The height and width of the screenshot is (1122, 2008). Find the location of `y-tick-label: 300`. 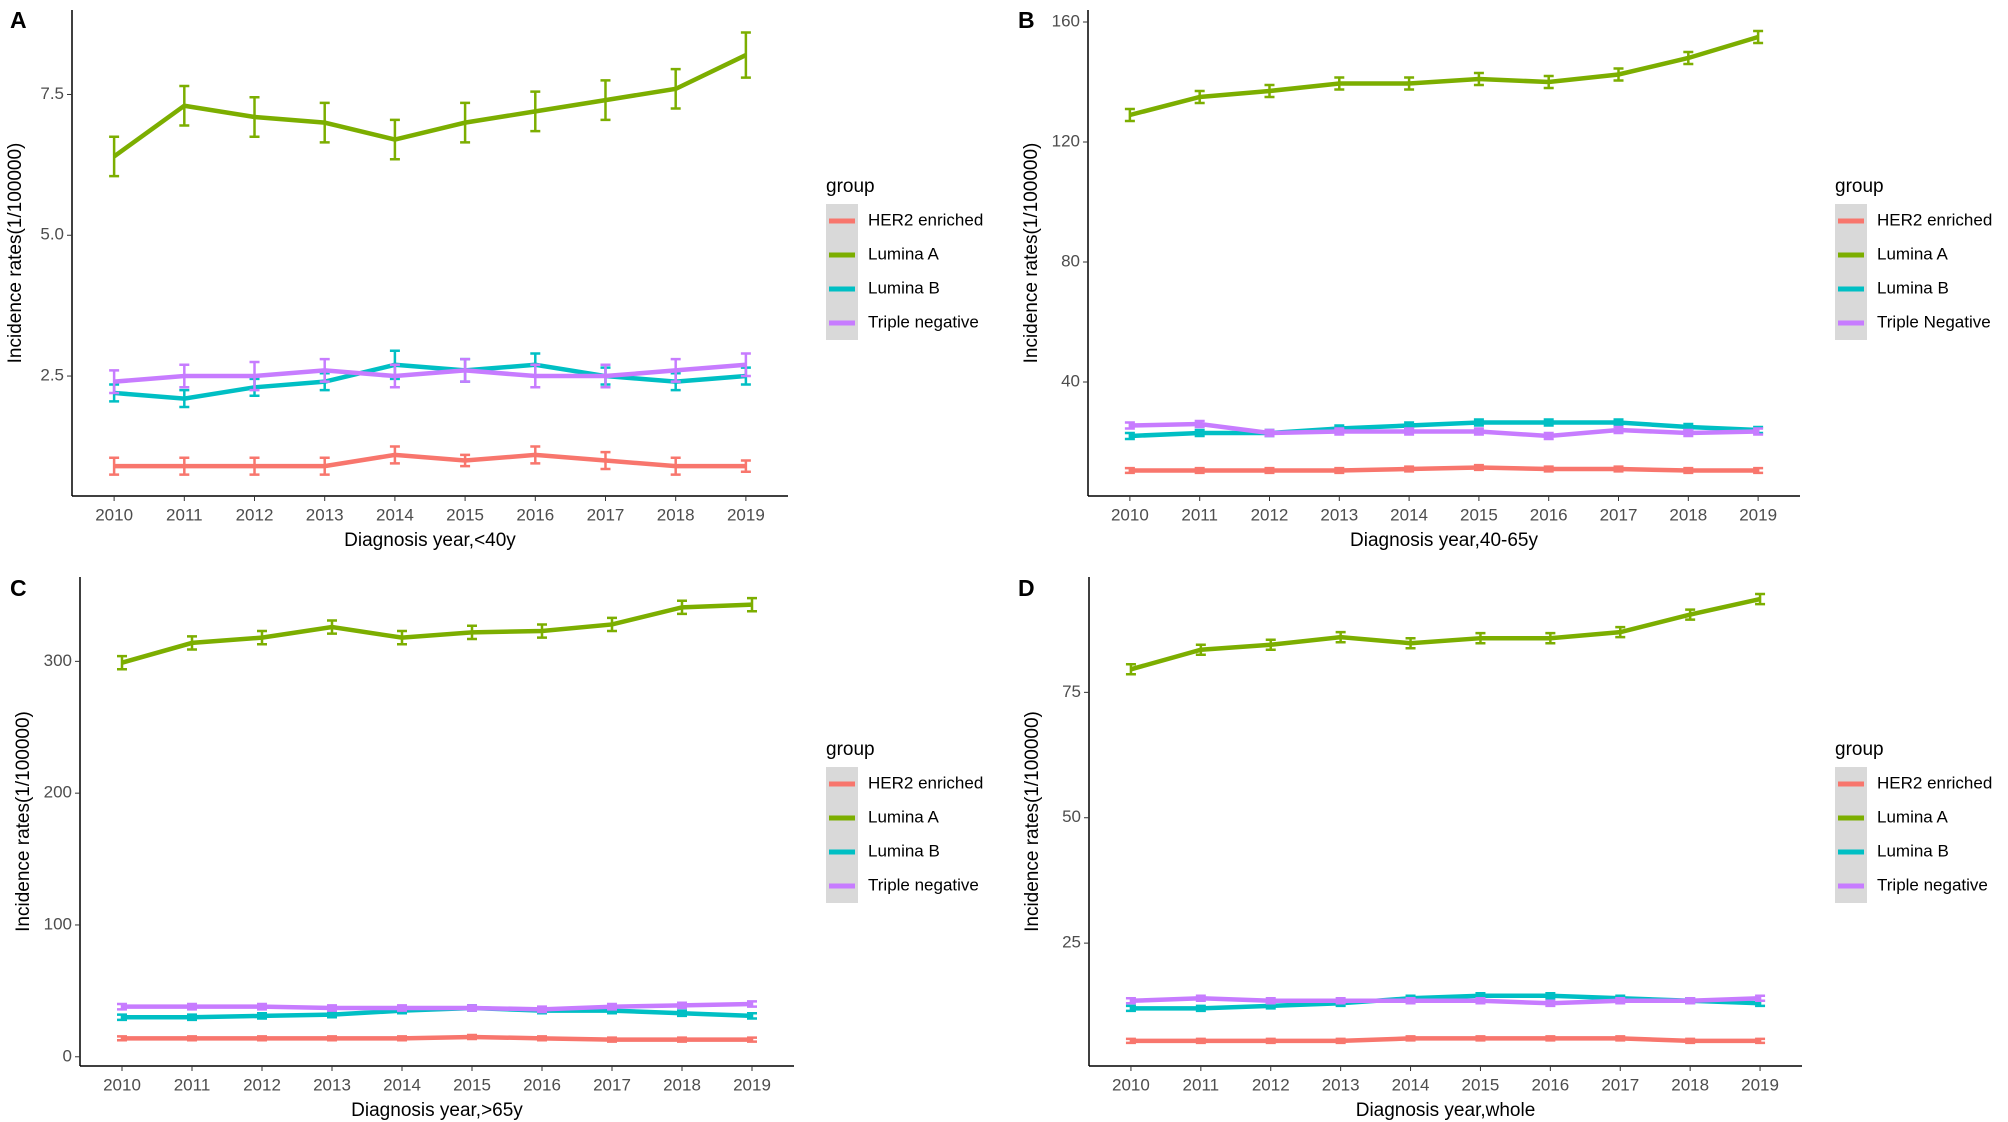

y-tick-label: 300 is located at coordinates (58, 660).